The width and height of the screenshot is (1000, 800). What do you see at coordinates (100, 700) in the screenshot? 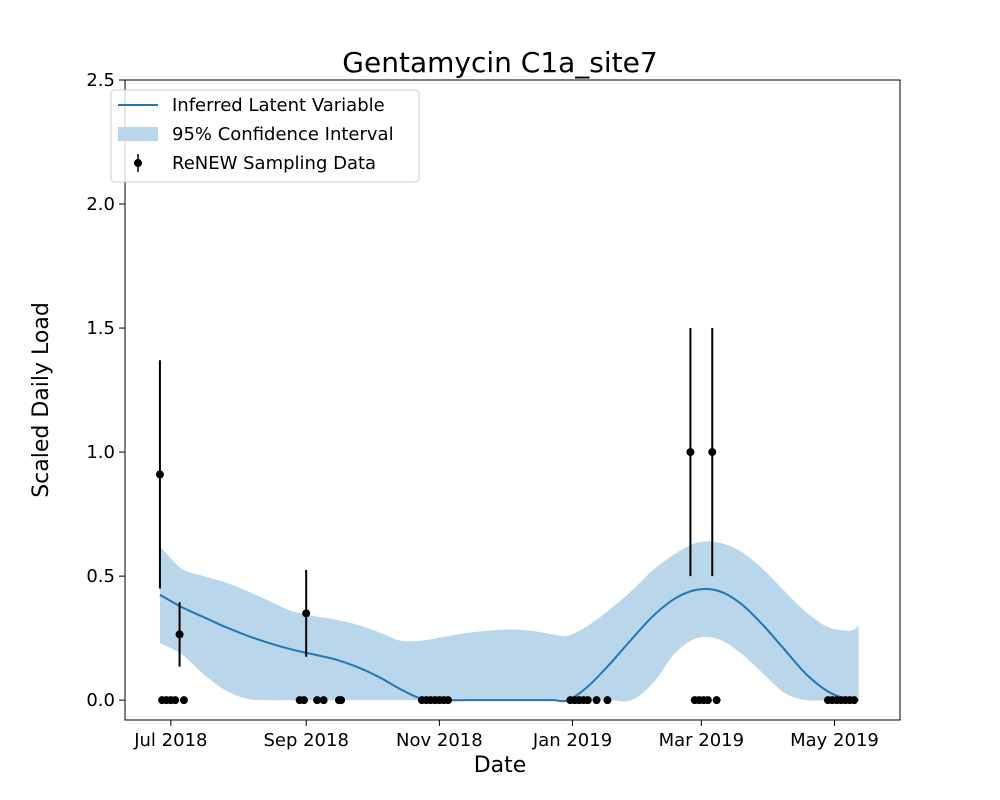
I see `y-tick-label: 0.0` at bounding box center [100, 700].